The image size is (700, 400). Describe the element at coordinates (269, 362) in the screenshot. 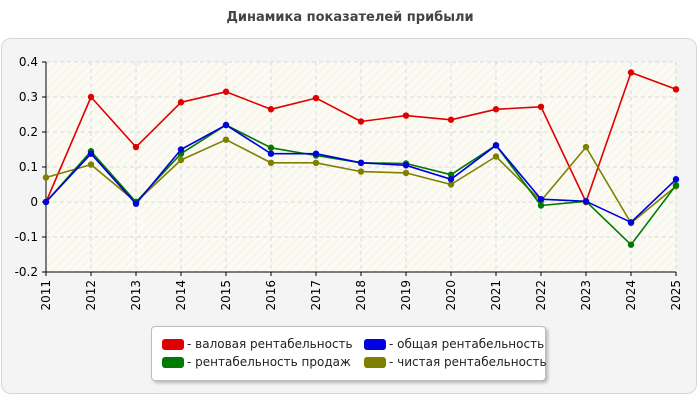

I see `legend-label-sales: - рентабельность продаж` at that location.